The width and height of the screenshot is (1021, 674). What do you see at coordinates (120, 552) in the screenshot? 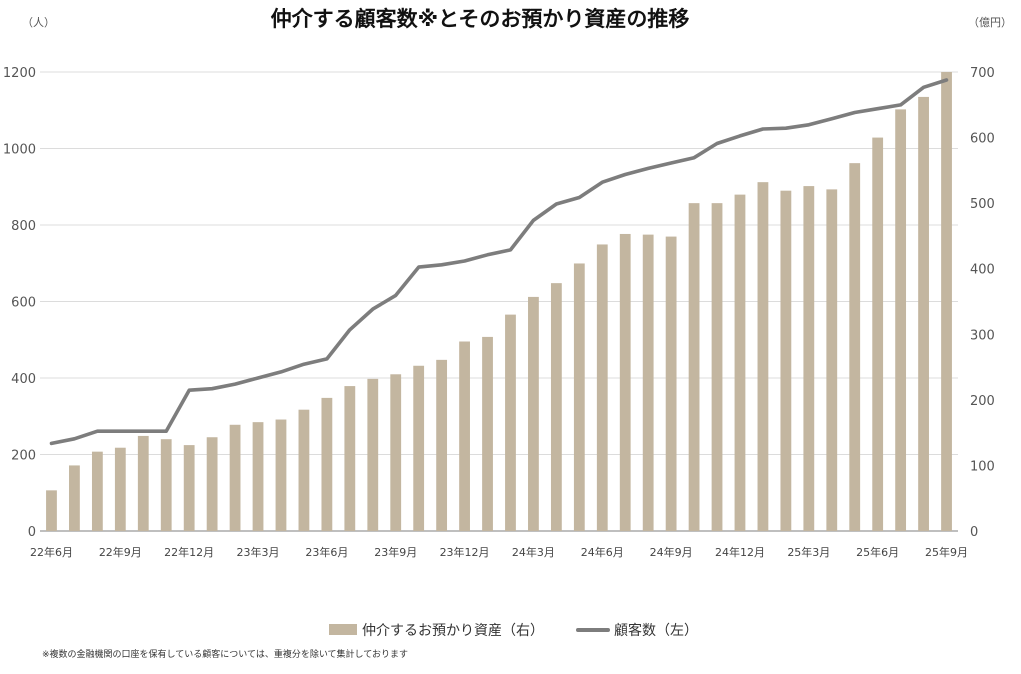
I see `x-tick-label: 22年9月` at bounding box center [120, 552].